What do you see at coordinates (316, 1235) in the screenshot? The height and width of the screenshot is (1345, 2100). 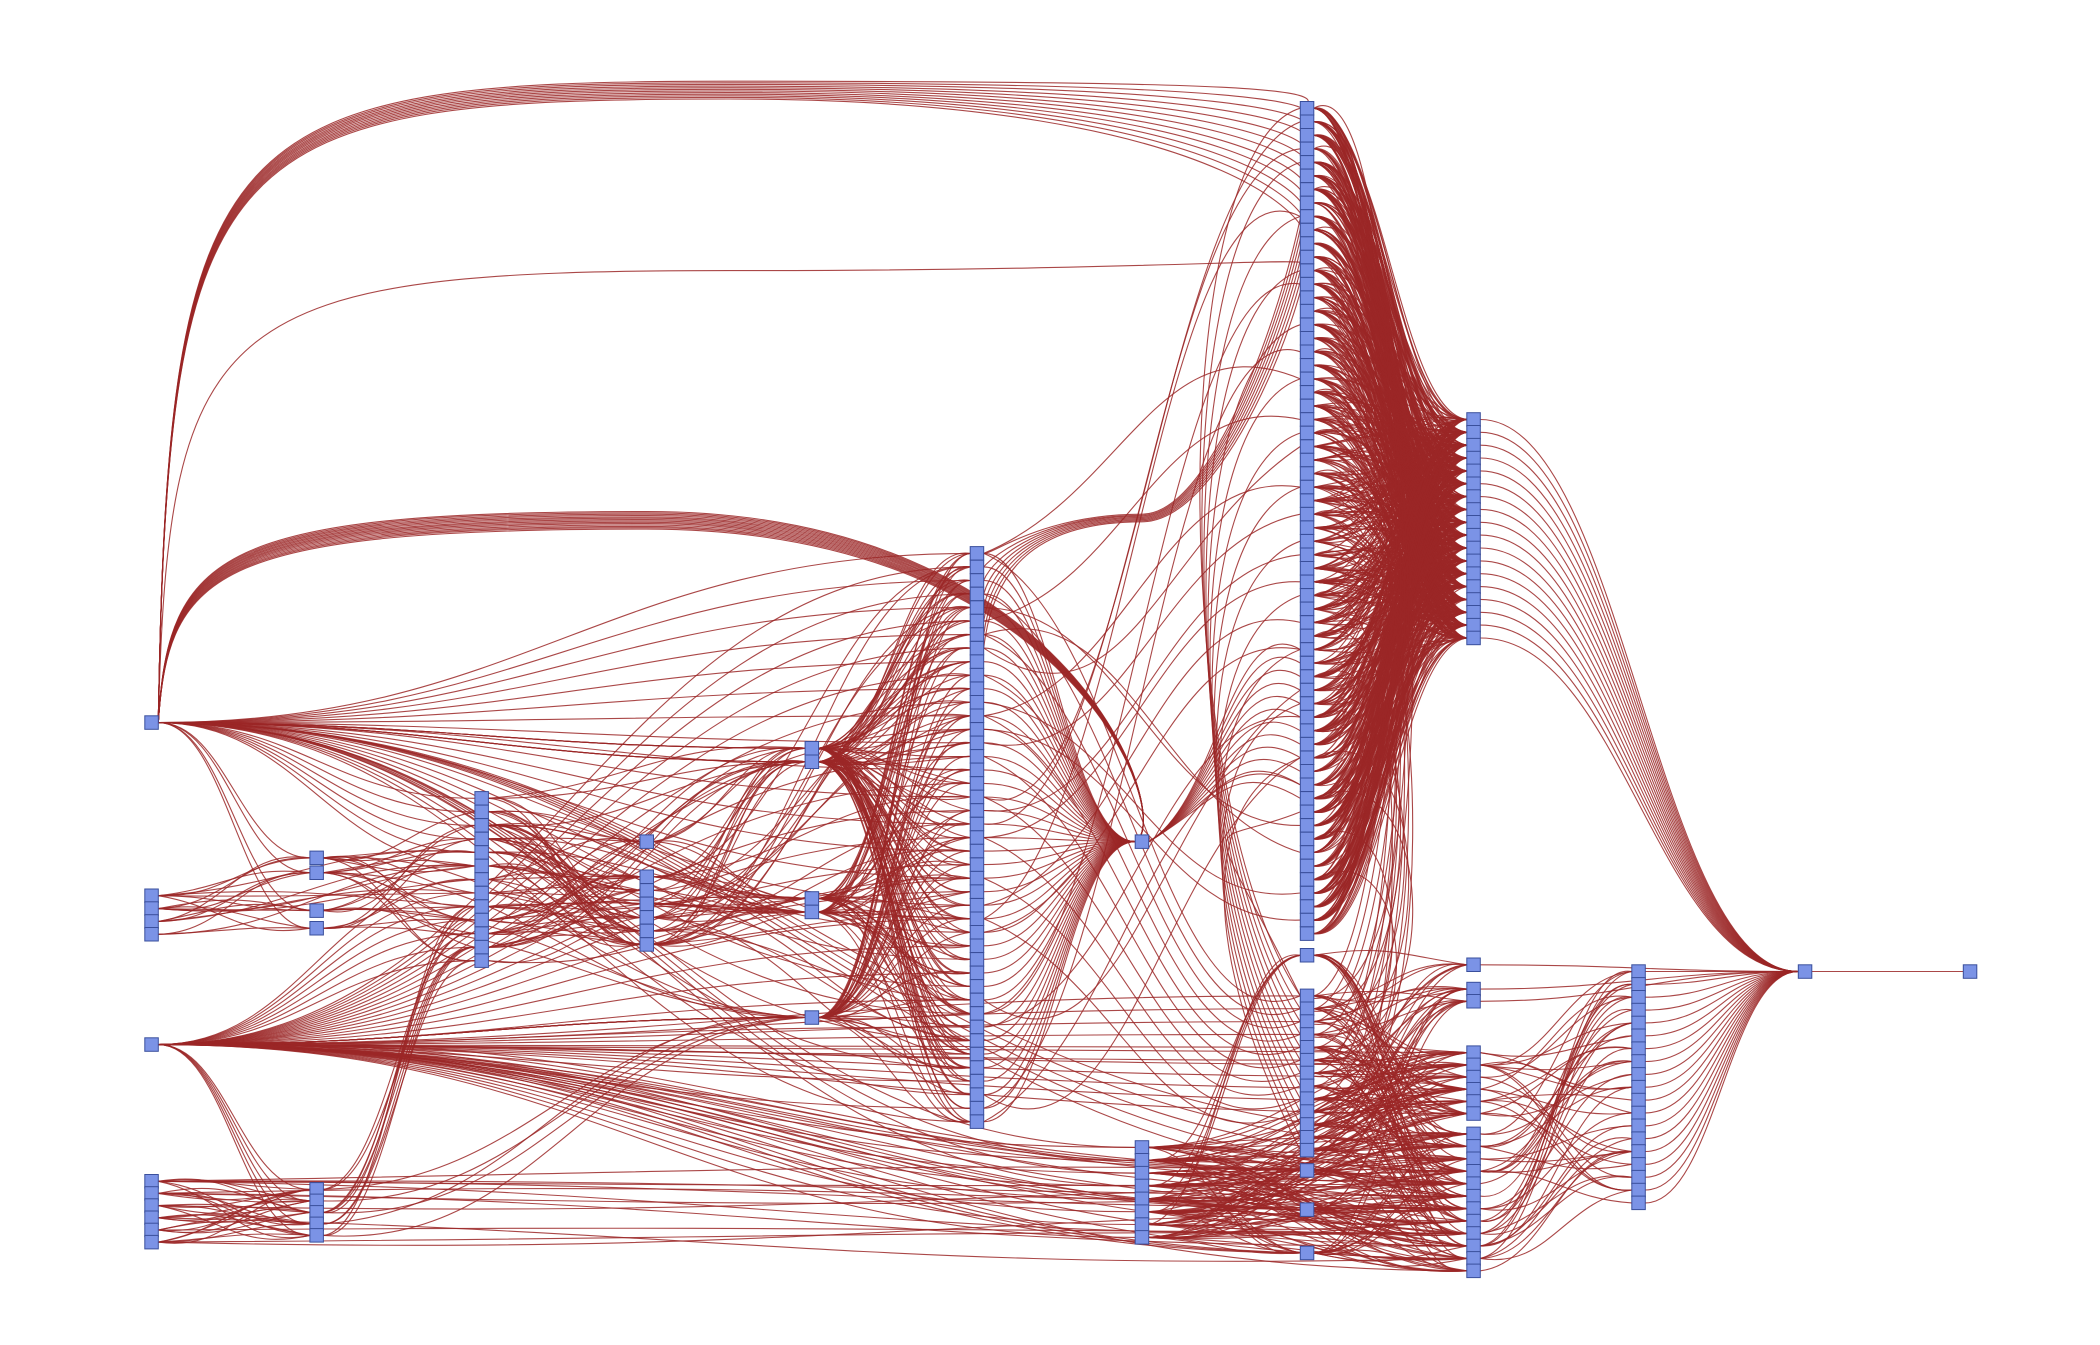 I see `col2-stack-b-node` at bounding box center [316, 1235].